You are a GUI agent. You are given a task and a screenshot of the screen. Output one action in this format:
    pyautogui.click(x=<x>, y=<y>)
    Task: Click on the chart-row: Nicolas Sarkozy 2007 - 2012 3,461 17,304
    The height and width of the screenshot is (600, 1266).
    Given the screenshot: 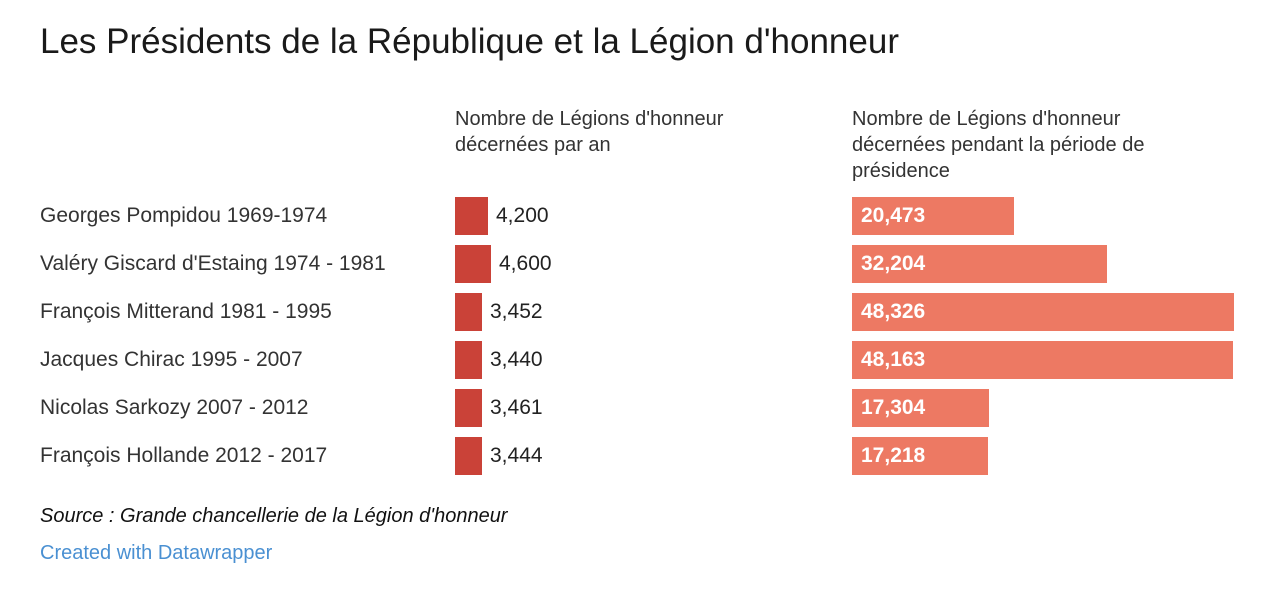 What is the action you would take?
    pyautogui.click(x=639, y=408)
    